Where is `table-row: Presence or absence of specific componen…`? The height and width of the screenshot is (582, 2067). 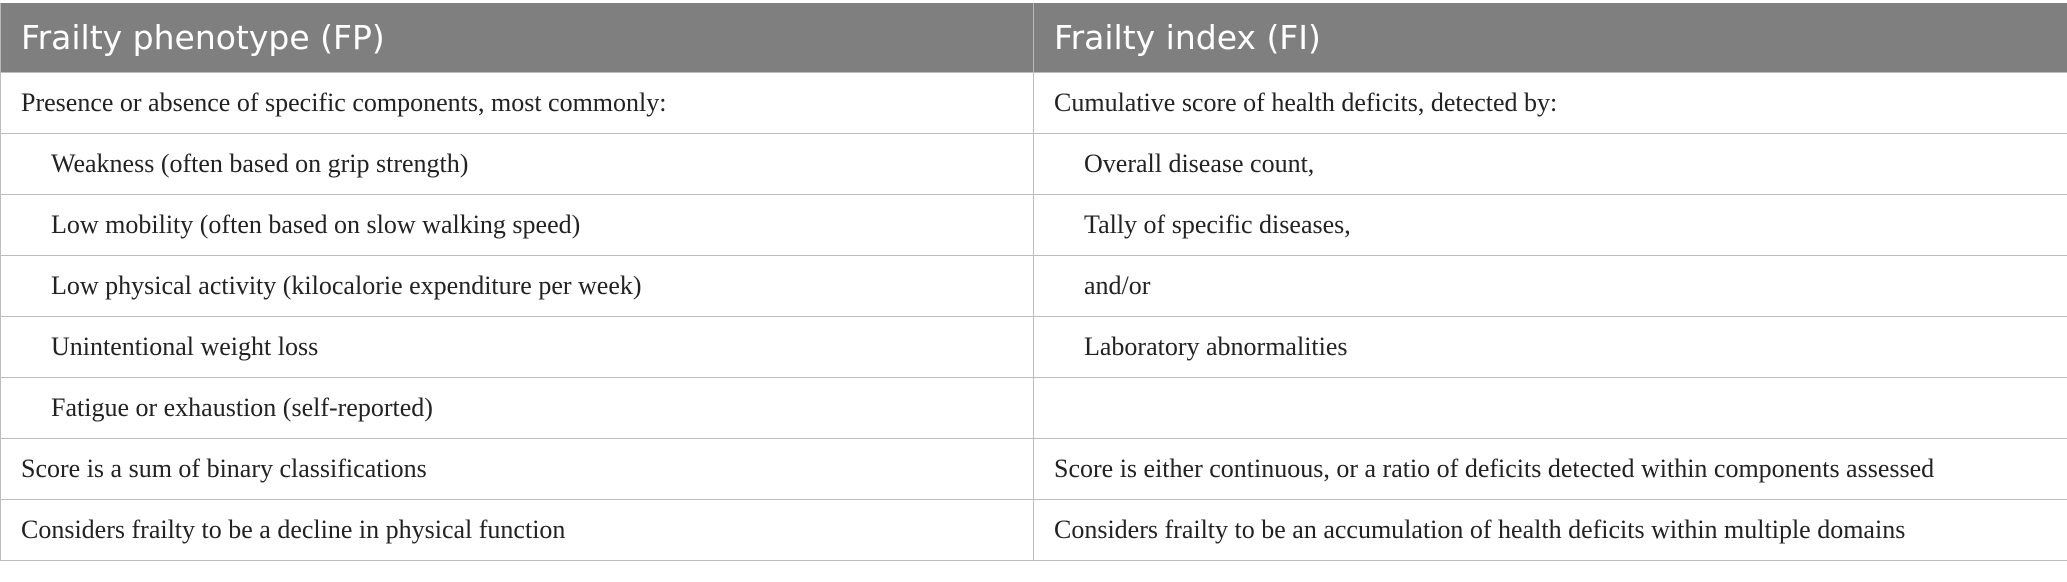
table-row: Presence or absence of specific componen… is located at coordinates (1033, 102).